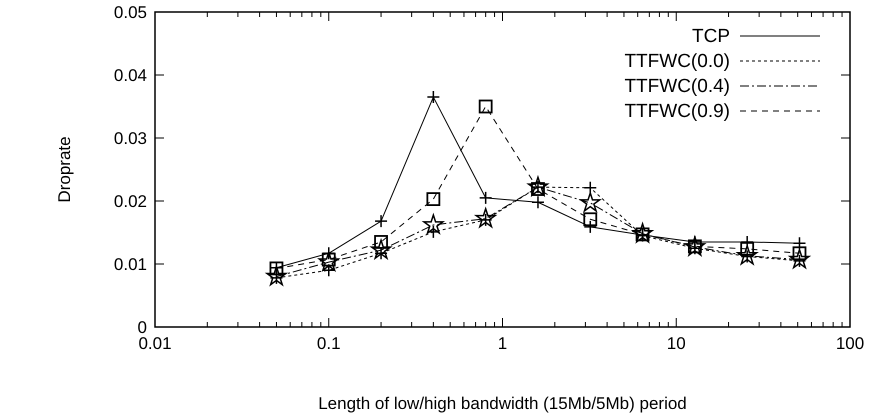  I want to click on legend-label: TTFWC(0.9), so click(677, 111).